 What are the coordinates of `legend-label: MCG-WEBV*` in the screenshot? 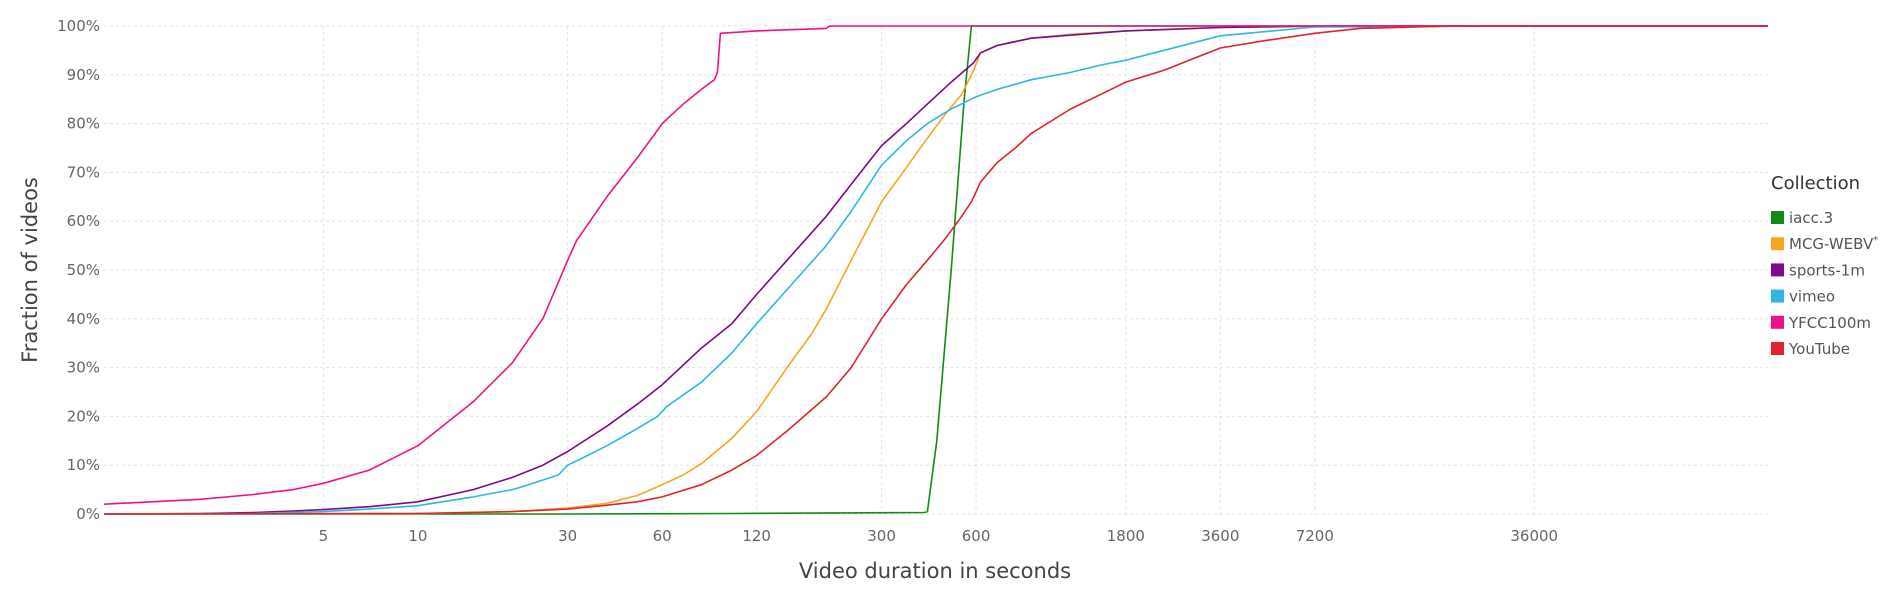 It's located at (1833, 244).